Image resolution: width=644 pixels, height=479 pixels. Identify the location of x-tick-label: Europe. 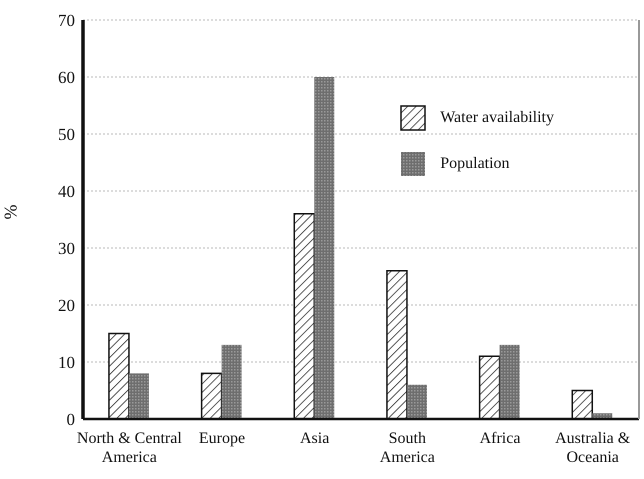
(222, 438).